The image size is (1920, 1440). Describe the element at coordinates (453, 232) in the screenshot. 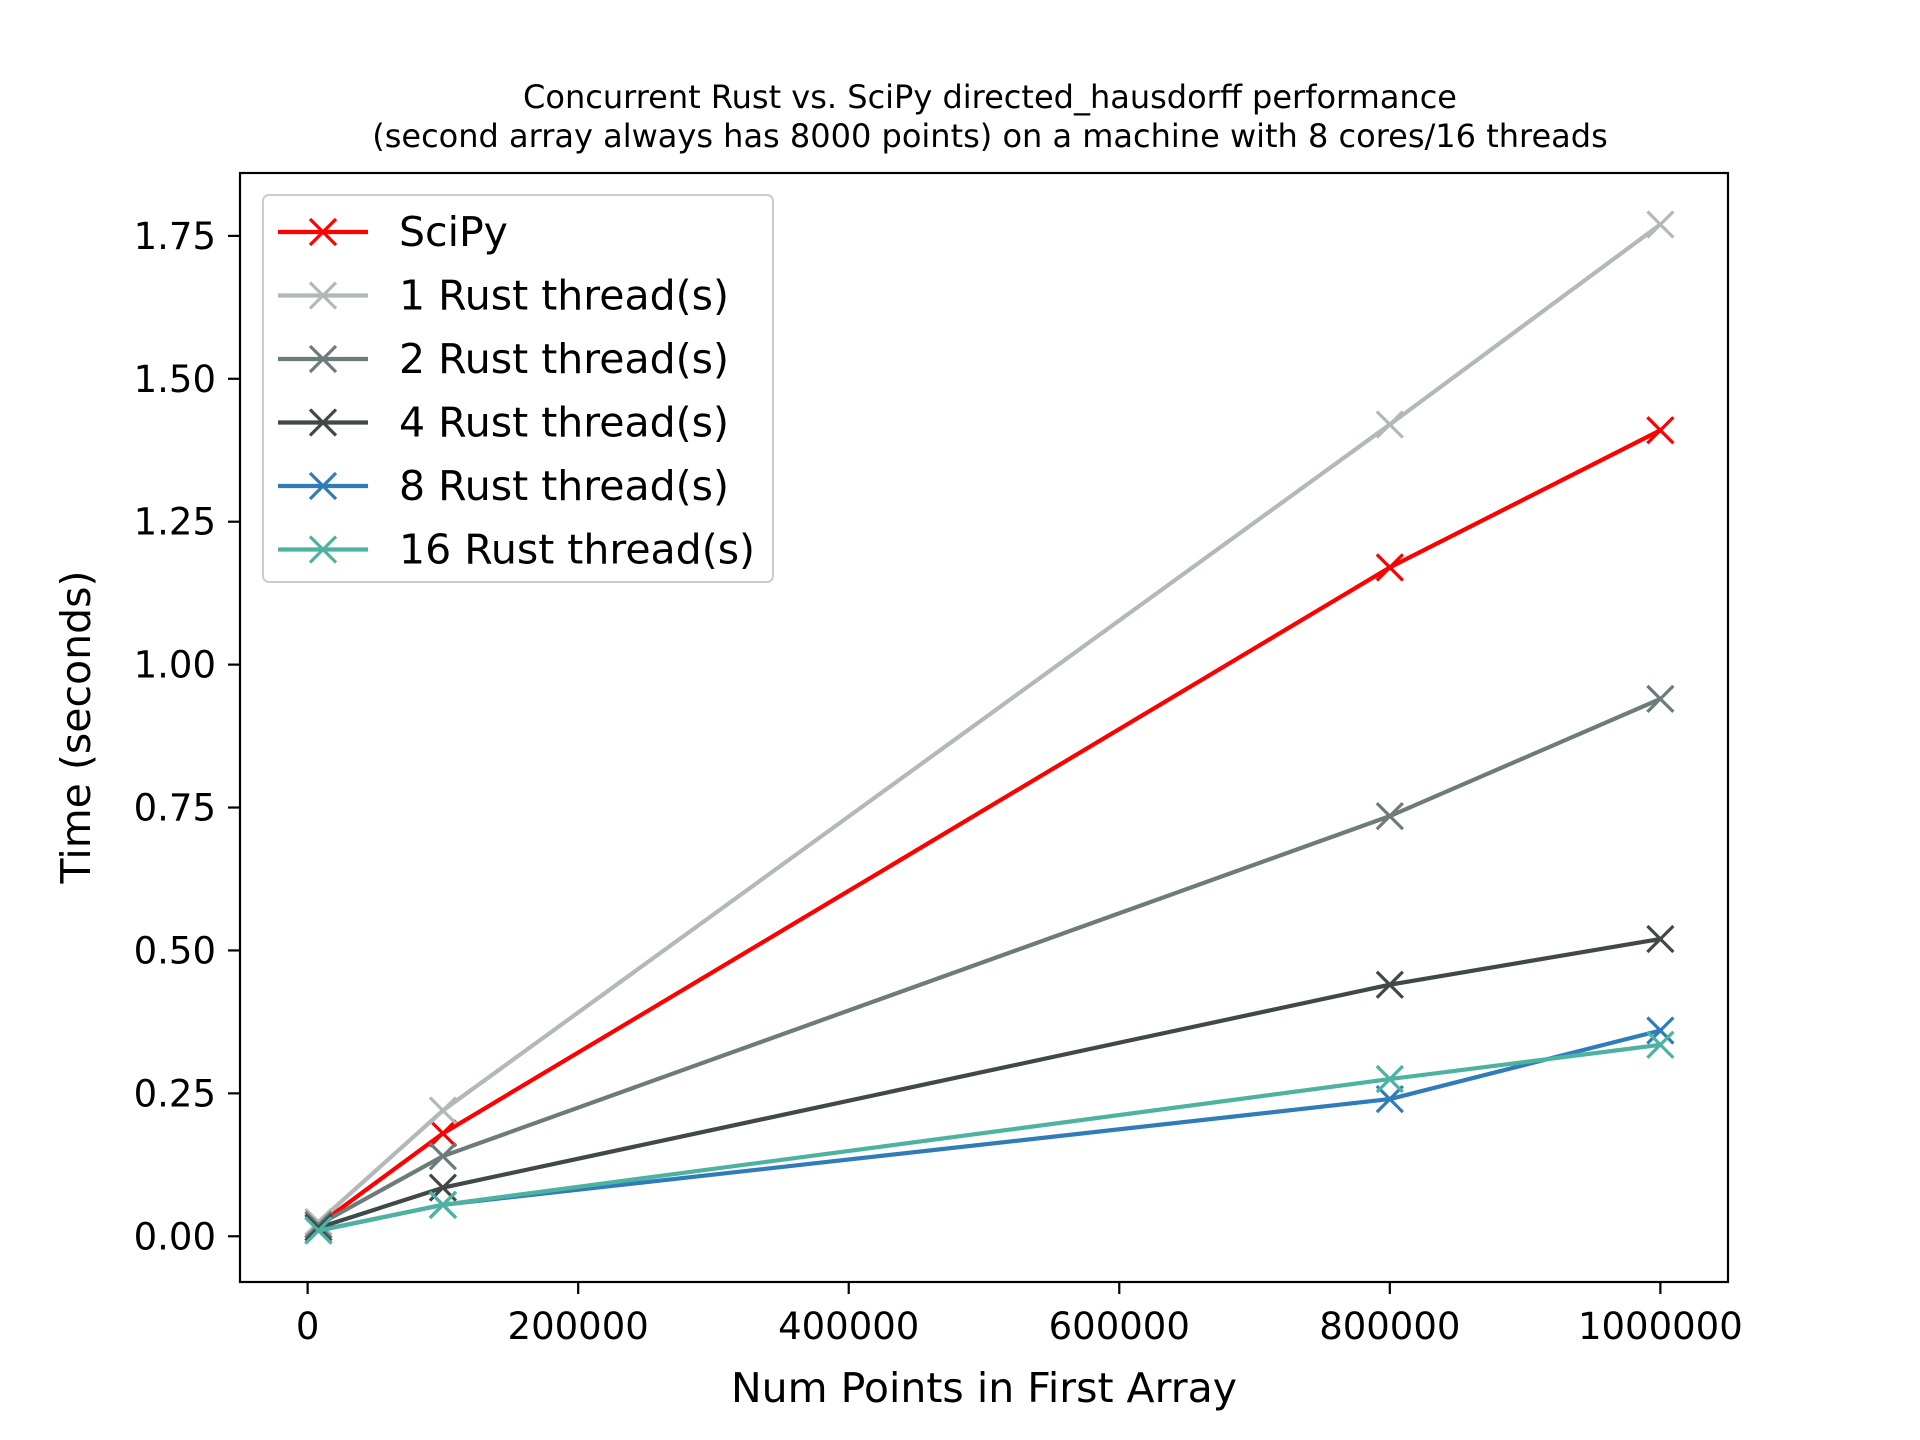

I see `legend-label: SciPy` at that location.